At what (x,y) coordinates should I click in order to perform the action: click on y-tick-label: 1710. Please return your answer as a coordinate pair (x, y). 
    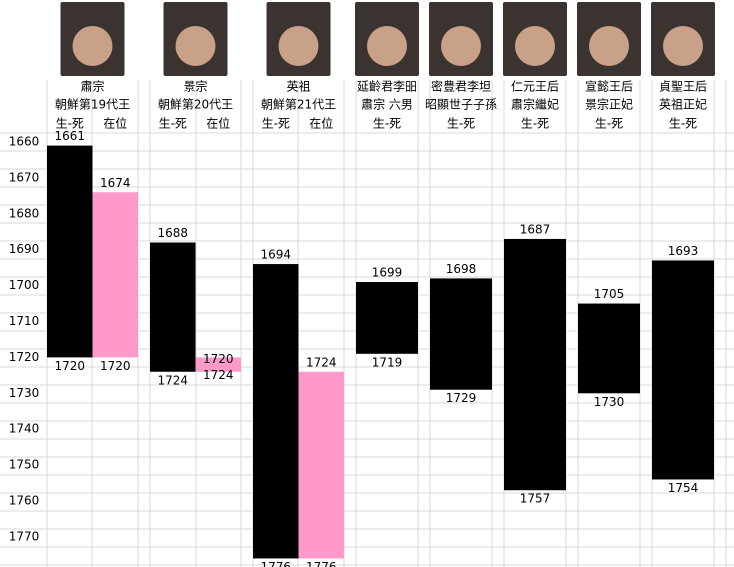
    Looking at the image, I should click on (24, 321).